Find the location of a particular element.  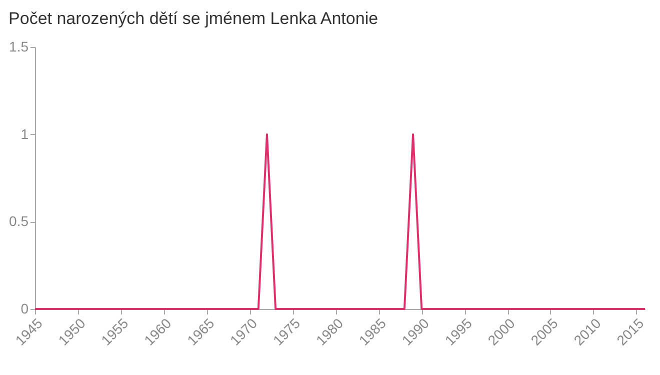

y-tick-label: 0 is located at coordinates (24, 308).